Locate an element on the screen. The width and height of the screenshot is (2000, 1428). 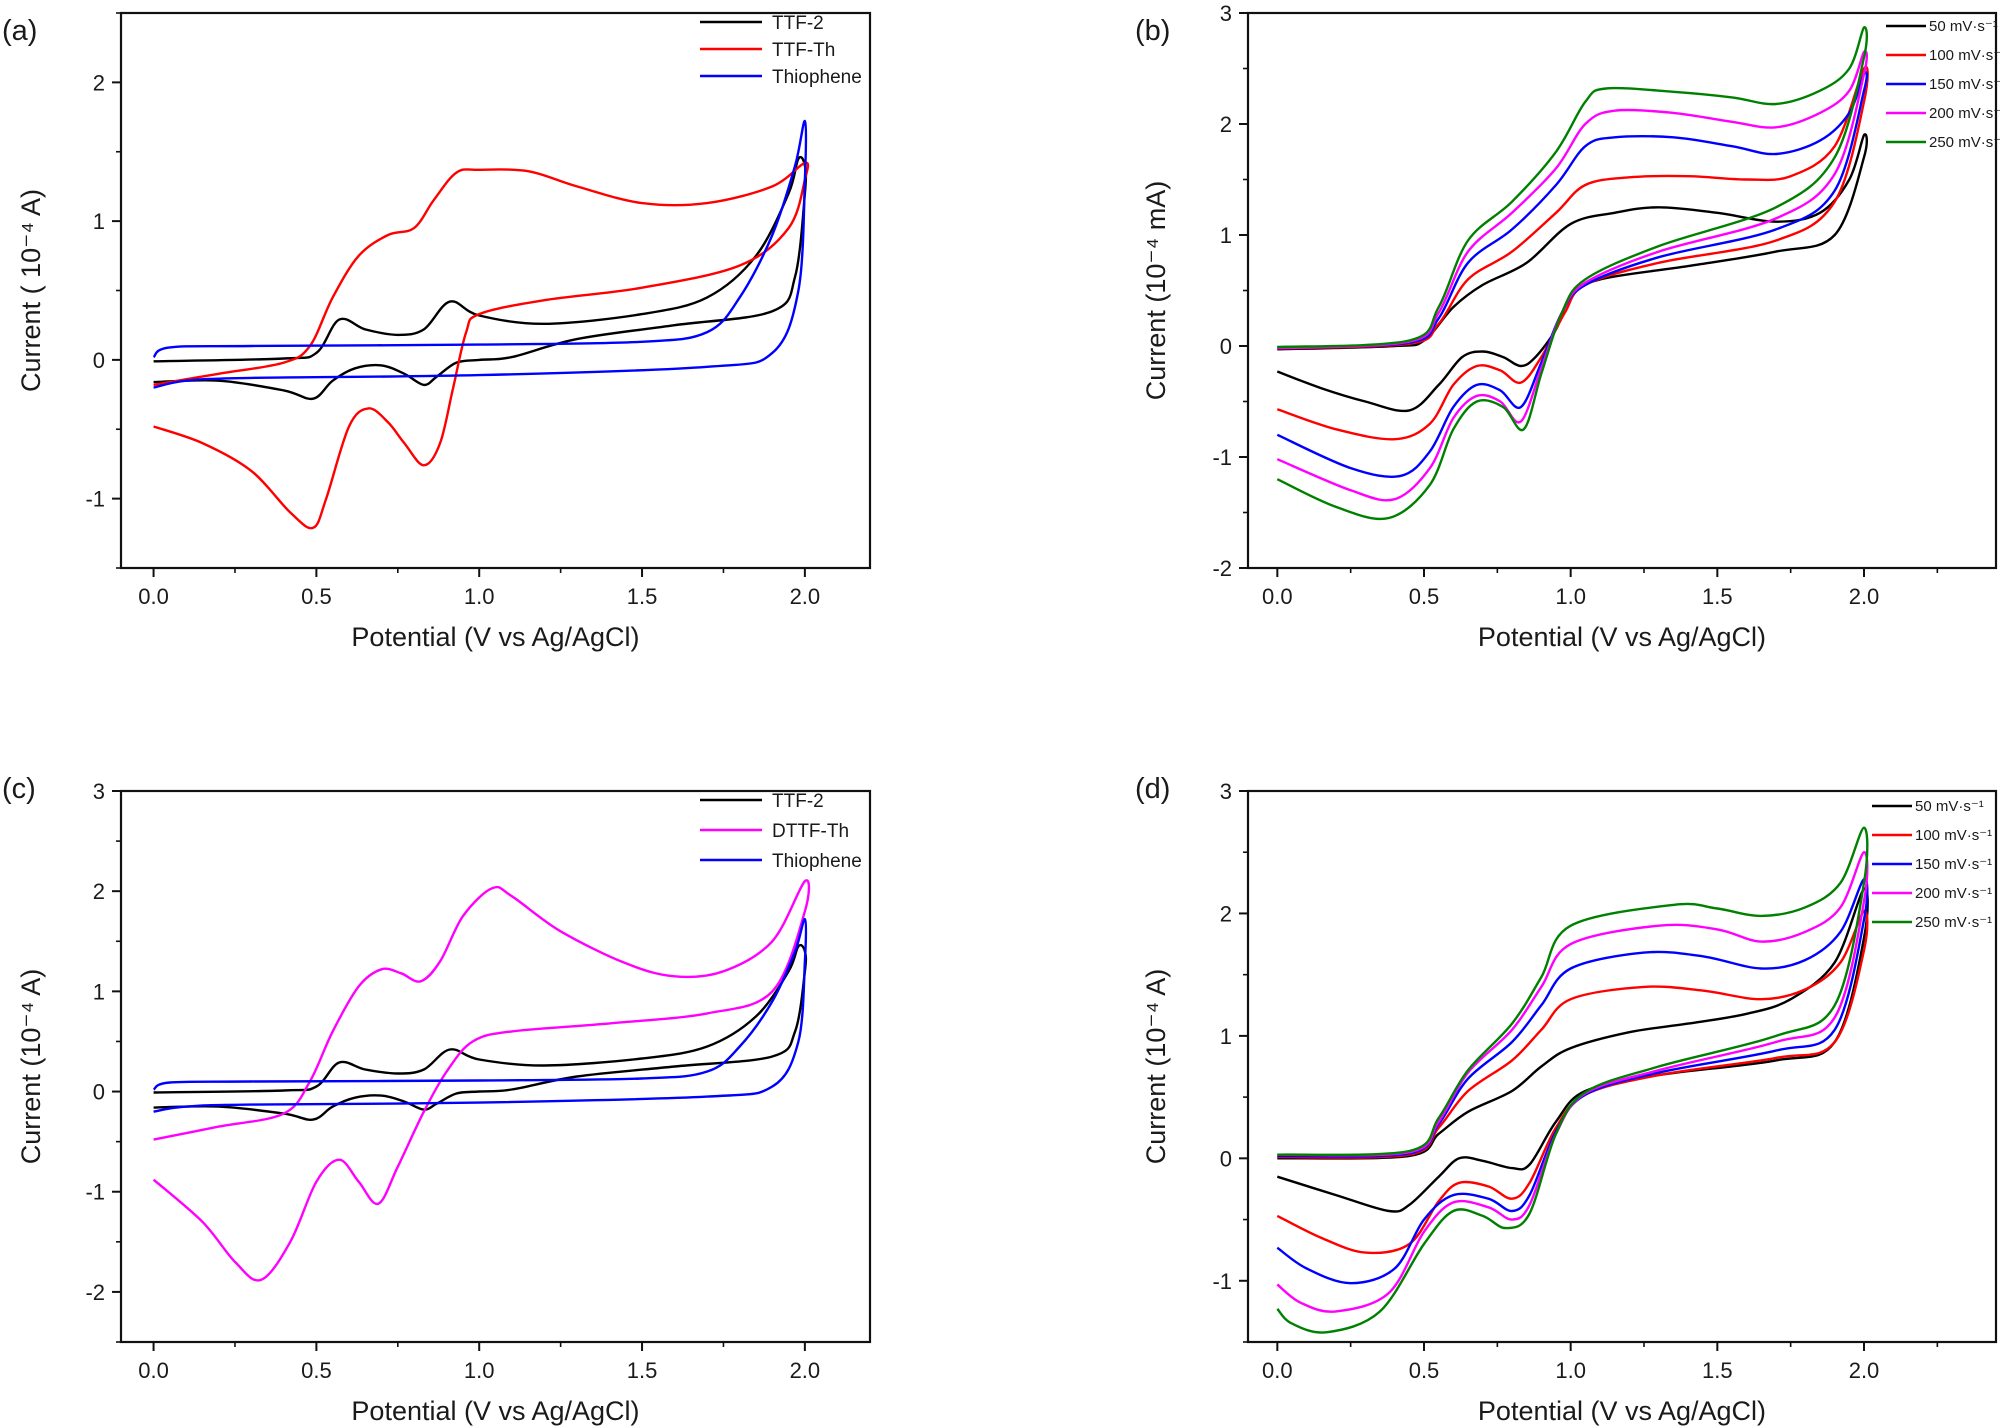
legend: TTF-2 TTF-Th Thiophene is located at coordinates (781, 50).